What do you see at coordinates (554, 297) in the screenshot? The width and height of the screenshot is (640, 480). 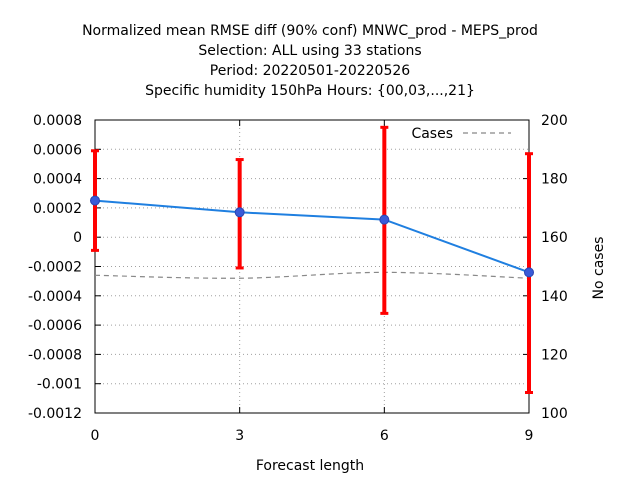 I see `y2-tick-label: 140` at bounding box center [554, 297].